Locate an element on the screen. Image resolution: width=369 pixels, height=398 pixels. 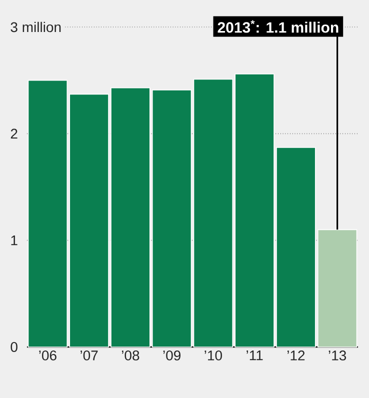
x-tick-label: ’13 is located at coordinates (337, 355).